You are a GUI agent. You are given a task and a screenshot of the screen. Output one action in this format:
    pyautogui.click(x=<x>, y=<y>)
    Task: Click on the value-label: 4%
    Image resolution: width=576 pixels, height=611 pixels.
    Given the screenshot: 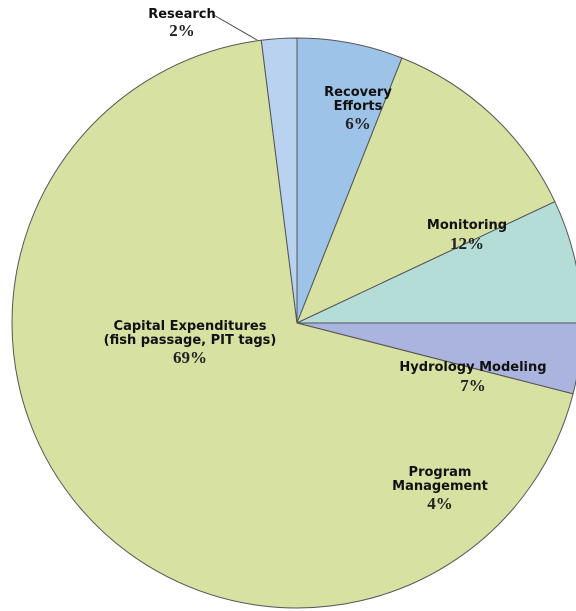 What is the action you would take?
    pyautogui.click(x=440, y=504)
    